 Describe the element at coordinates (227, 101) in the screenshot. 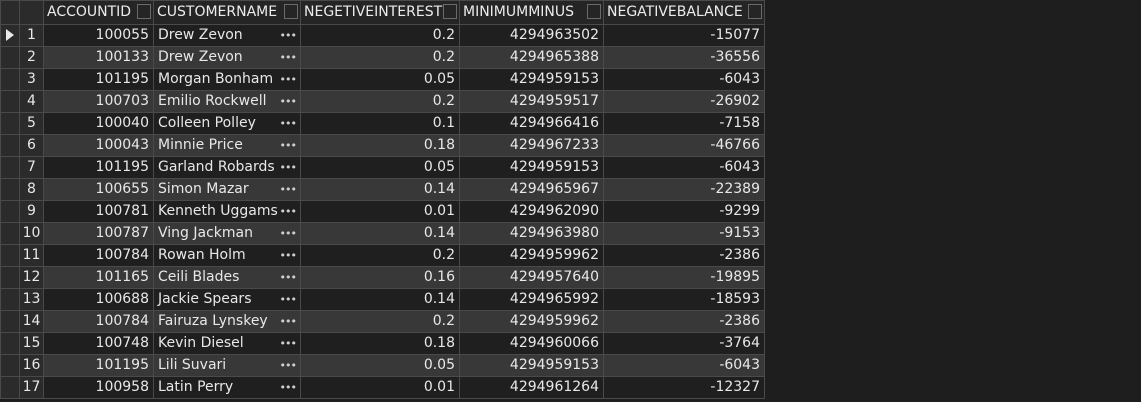

I see `cell-customername: Emilio Rockwell •••` at that location.